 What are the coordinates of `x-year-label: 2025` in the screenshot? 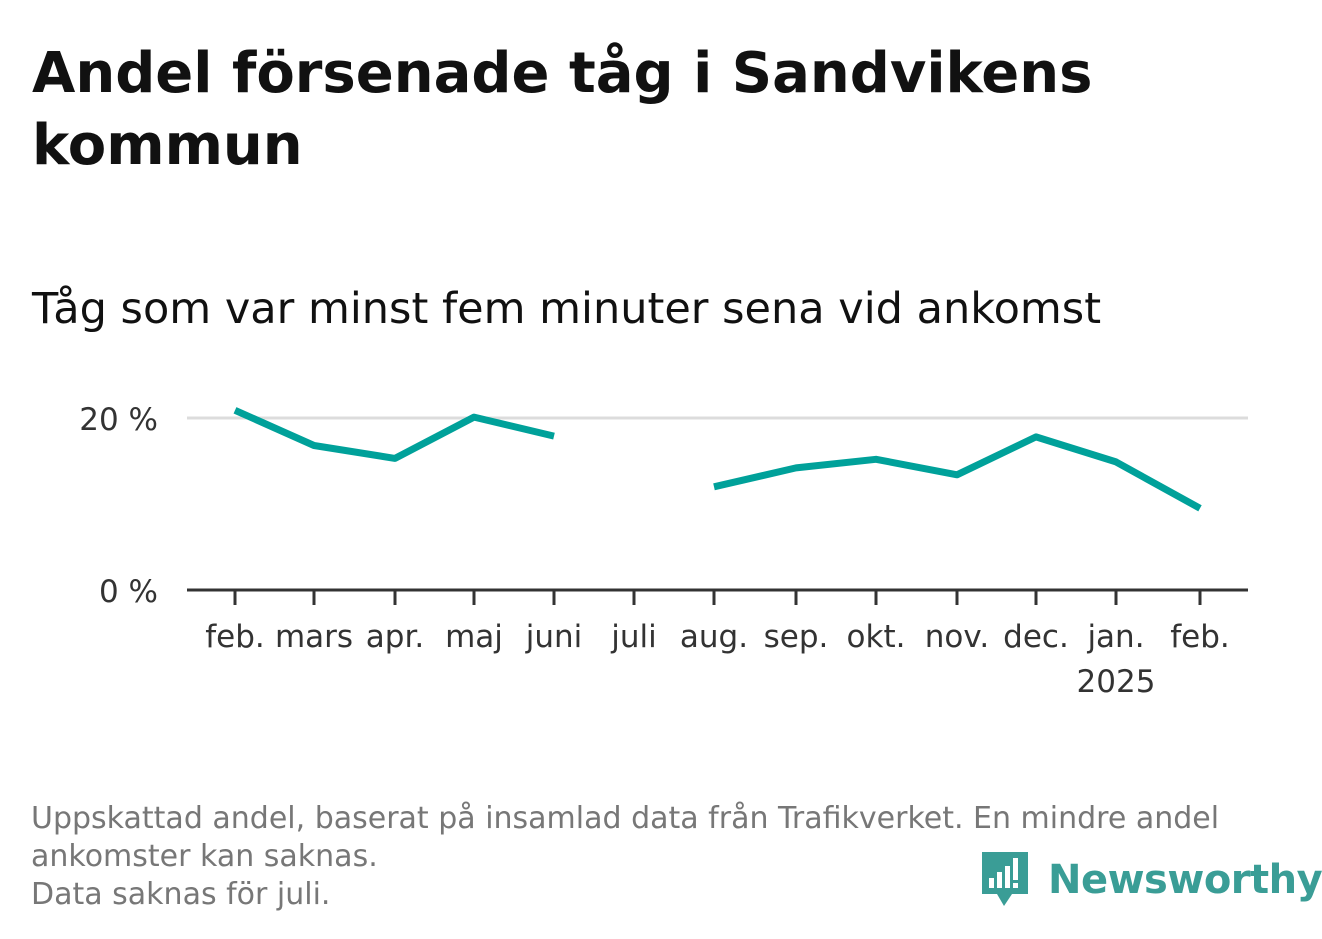 It's located at (1116, 682).